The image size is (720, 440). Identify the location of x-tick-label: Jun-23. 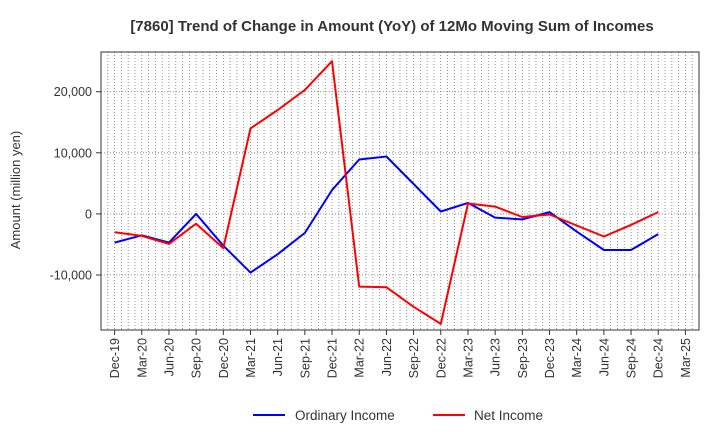
(496, 357).